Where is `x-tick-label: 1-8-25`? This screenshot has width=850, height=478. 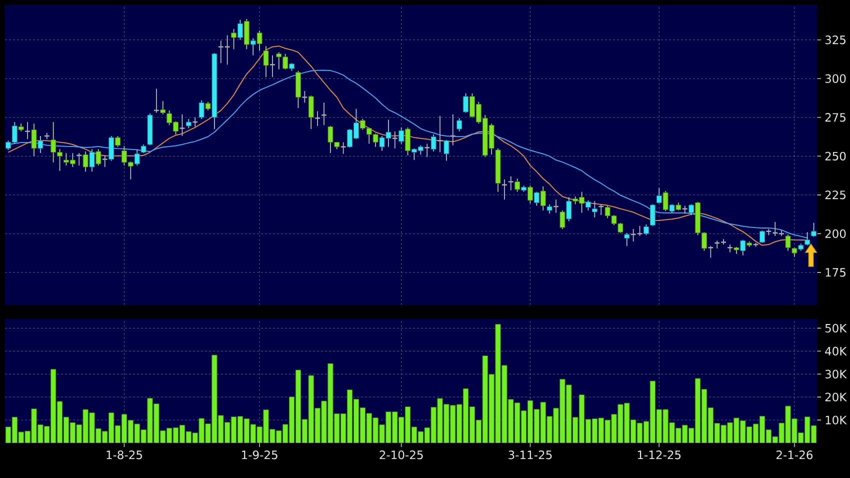 x-tick-label: 1-8-25 is located at coordinates (124, 455).